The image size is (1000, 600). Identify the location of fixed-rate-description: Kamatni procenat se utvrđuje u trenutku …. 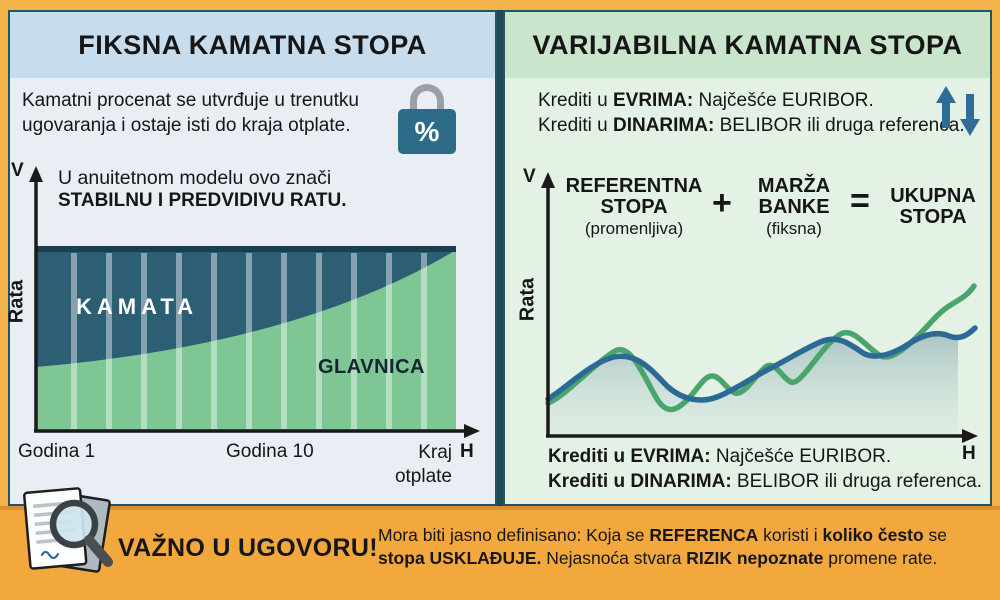
(190, 113).